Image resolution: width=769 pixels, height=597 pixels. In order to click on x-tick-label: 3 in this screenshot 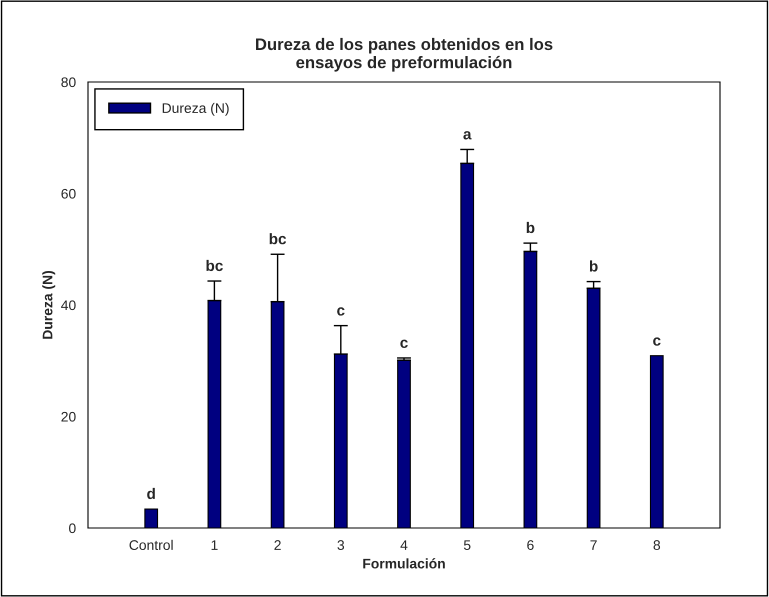, I will do `click(340, 545)`.